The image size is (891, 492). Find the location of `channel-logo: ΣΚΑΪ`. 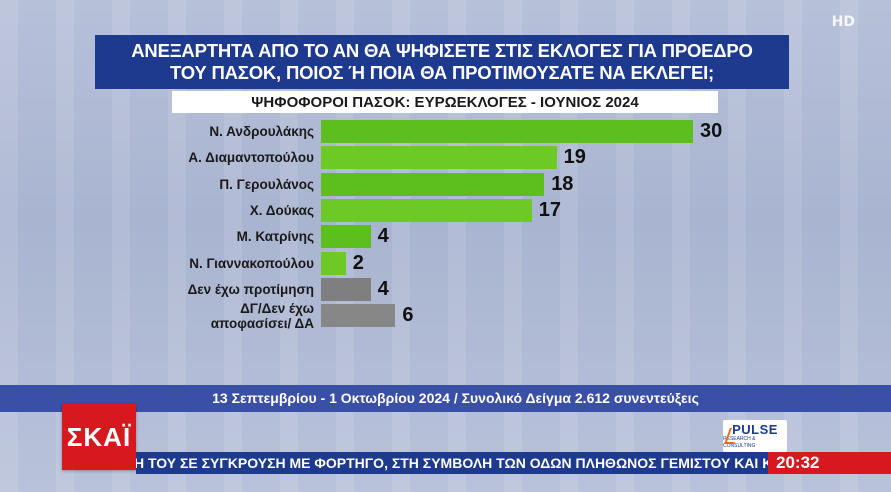

channel-logo: ΣΚΑΪ is located at coordinates (99, 437).